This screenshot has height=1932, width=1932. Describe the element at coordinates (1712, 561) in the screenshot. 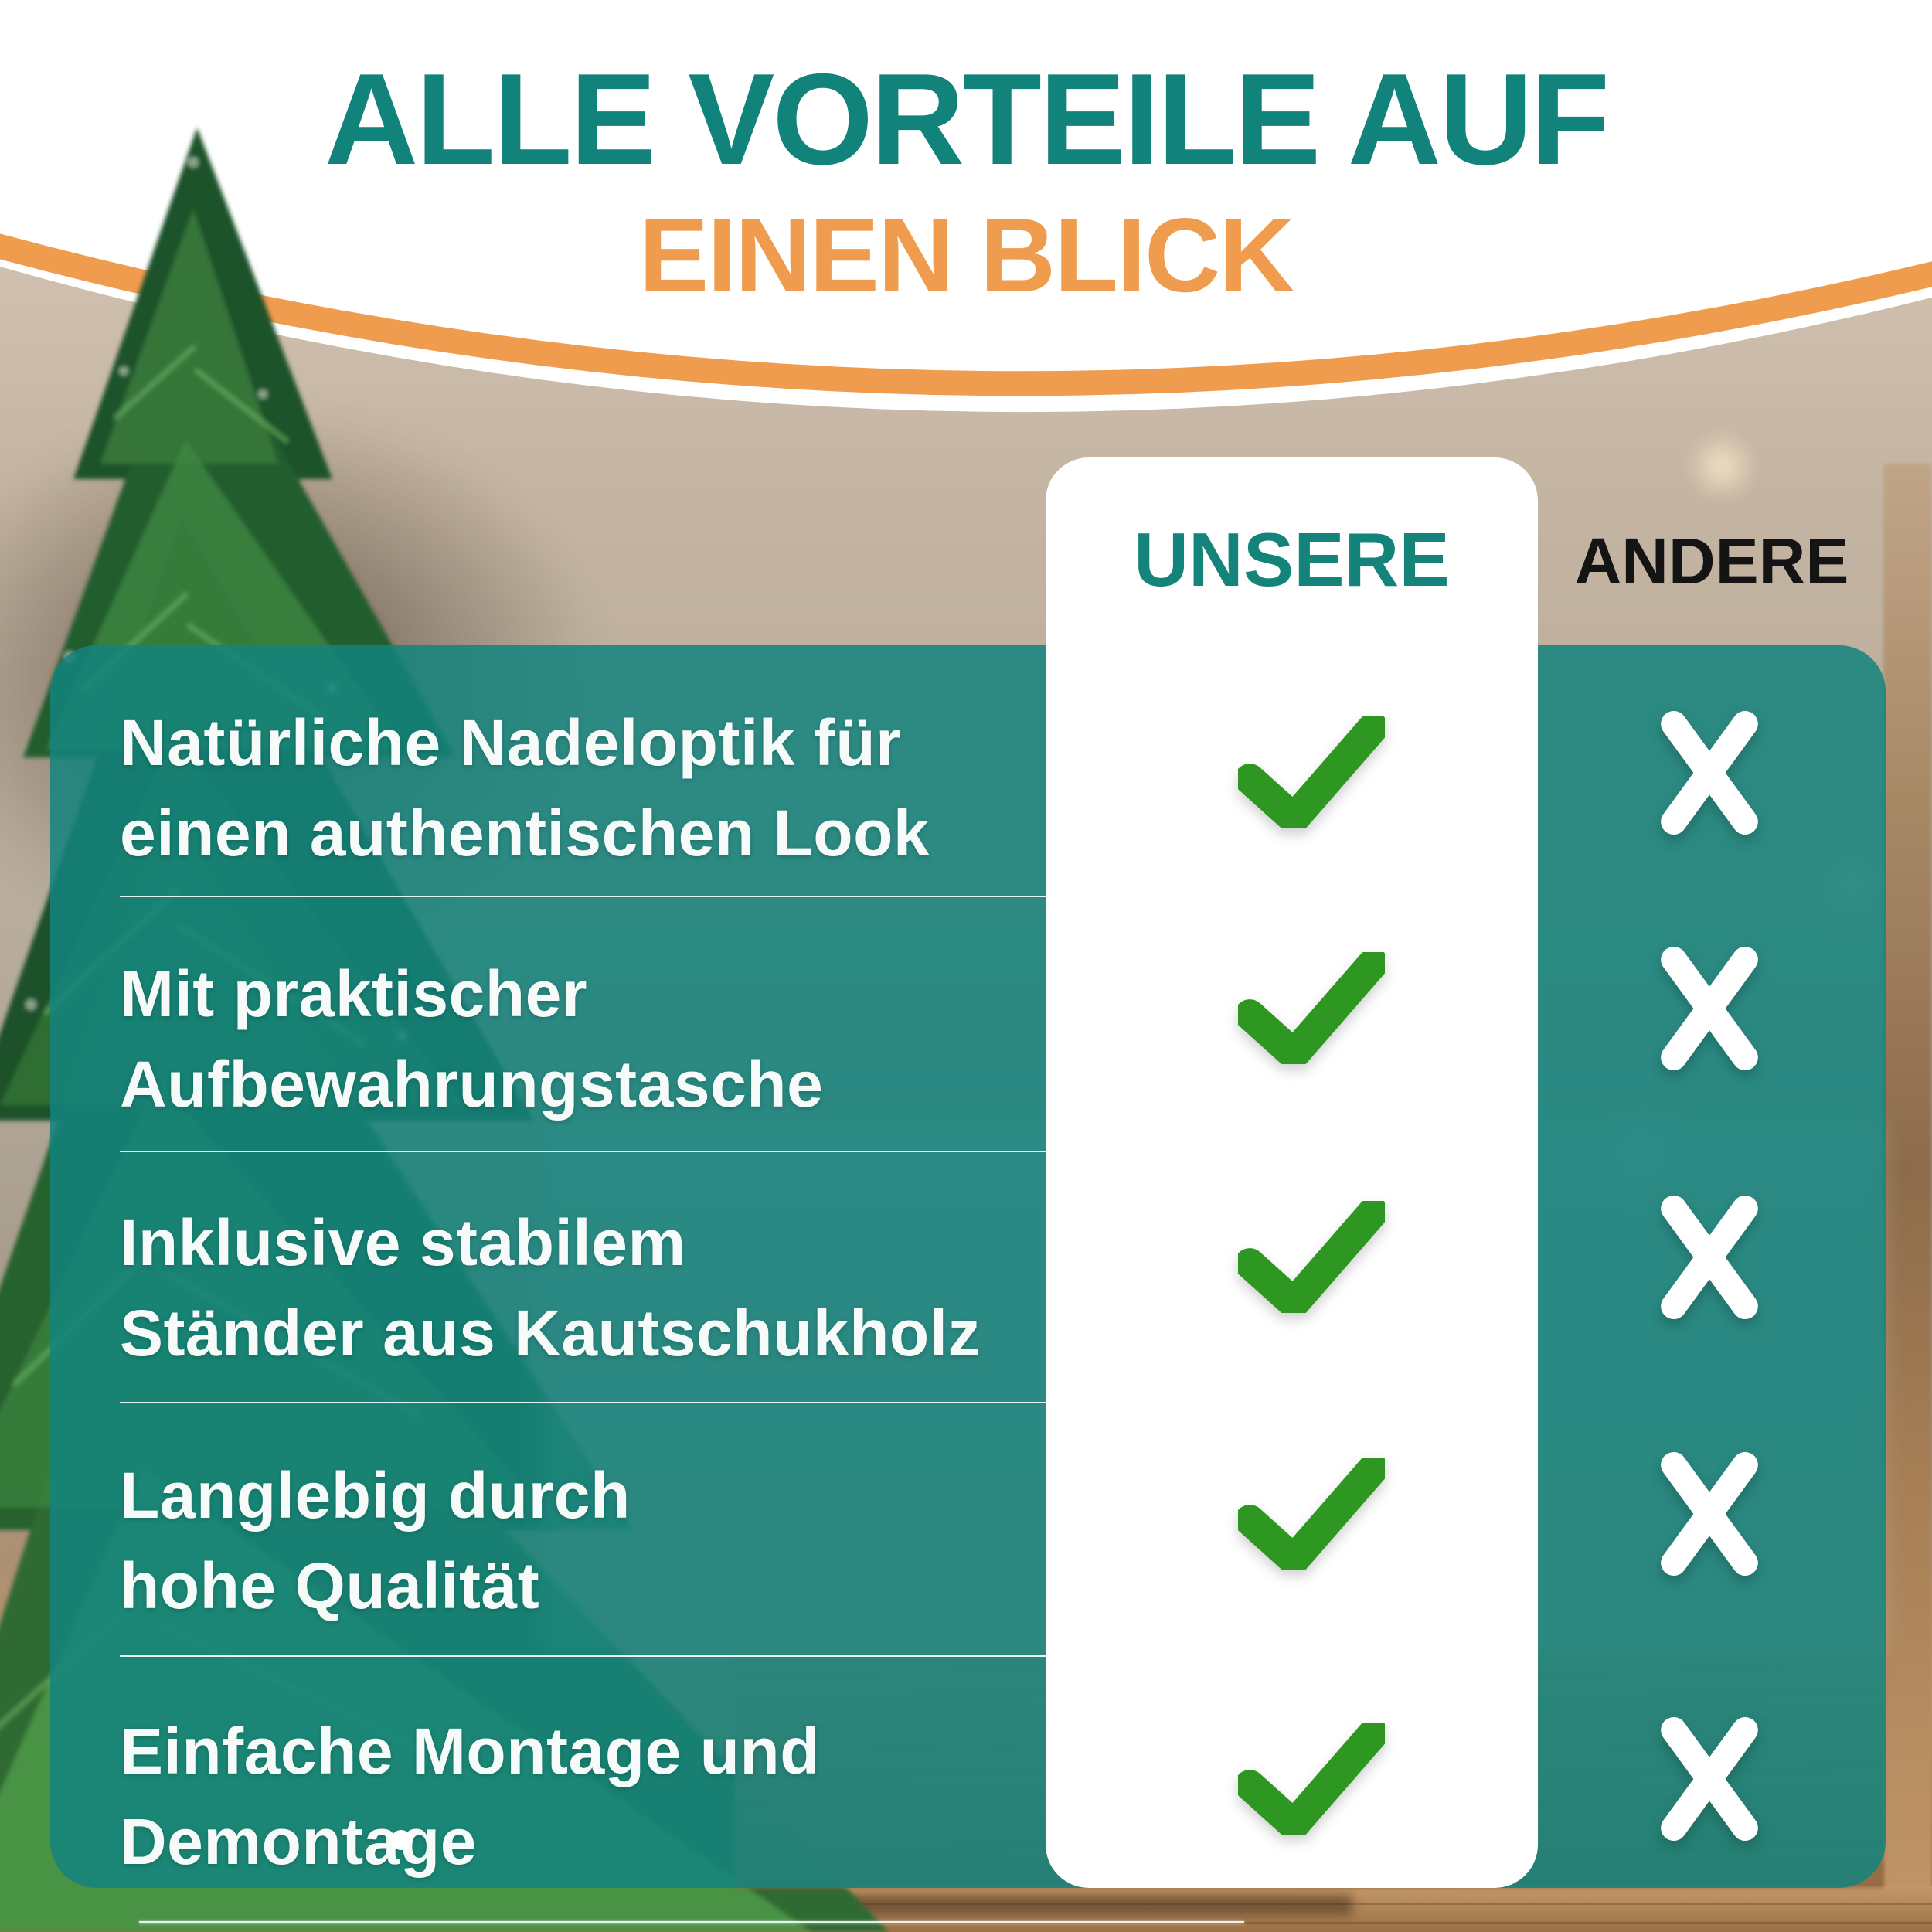

I see `other-column-label: ANDERE` at that location.